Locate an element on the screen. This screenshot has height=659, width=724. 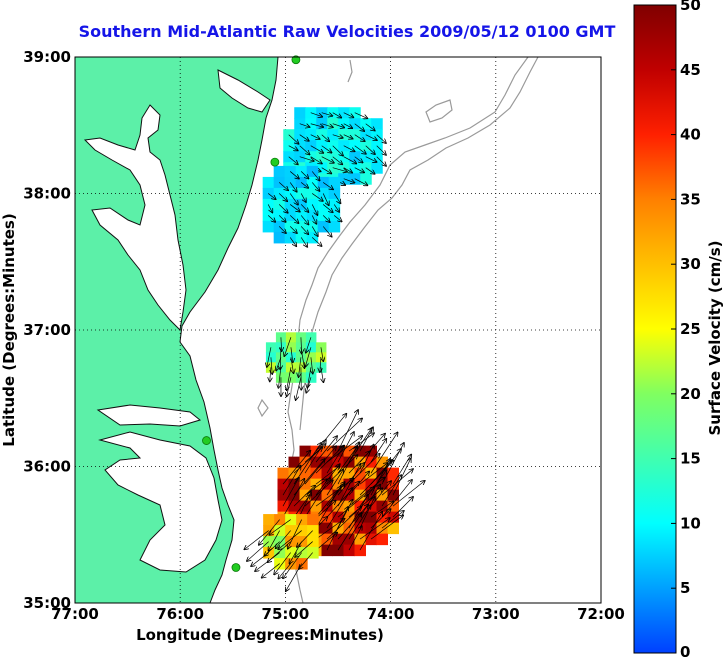
lon-tick-label: 74:00 is located at coordinates (391, 614).